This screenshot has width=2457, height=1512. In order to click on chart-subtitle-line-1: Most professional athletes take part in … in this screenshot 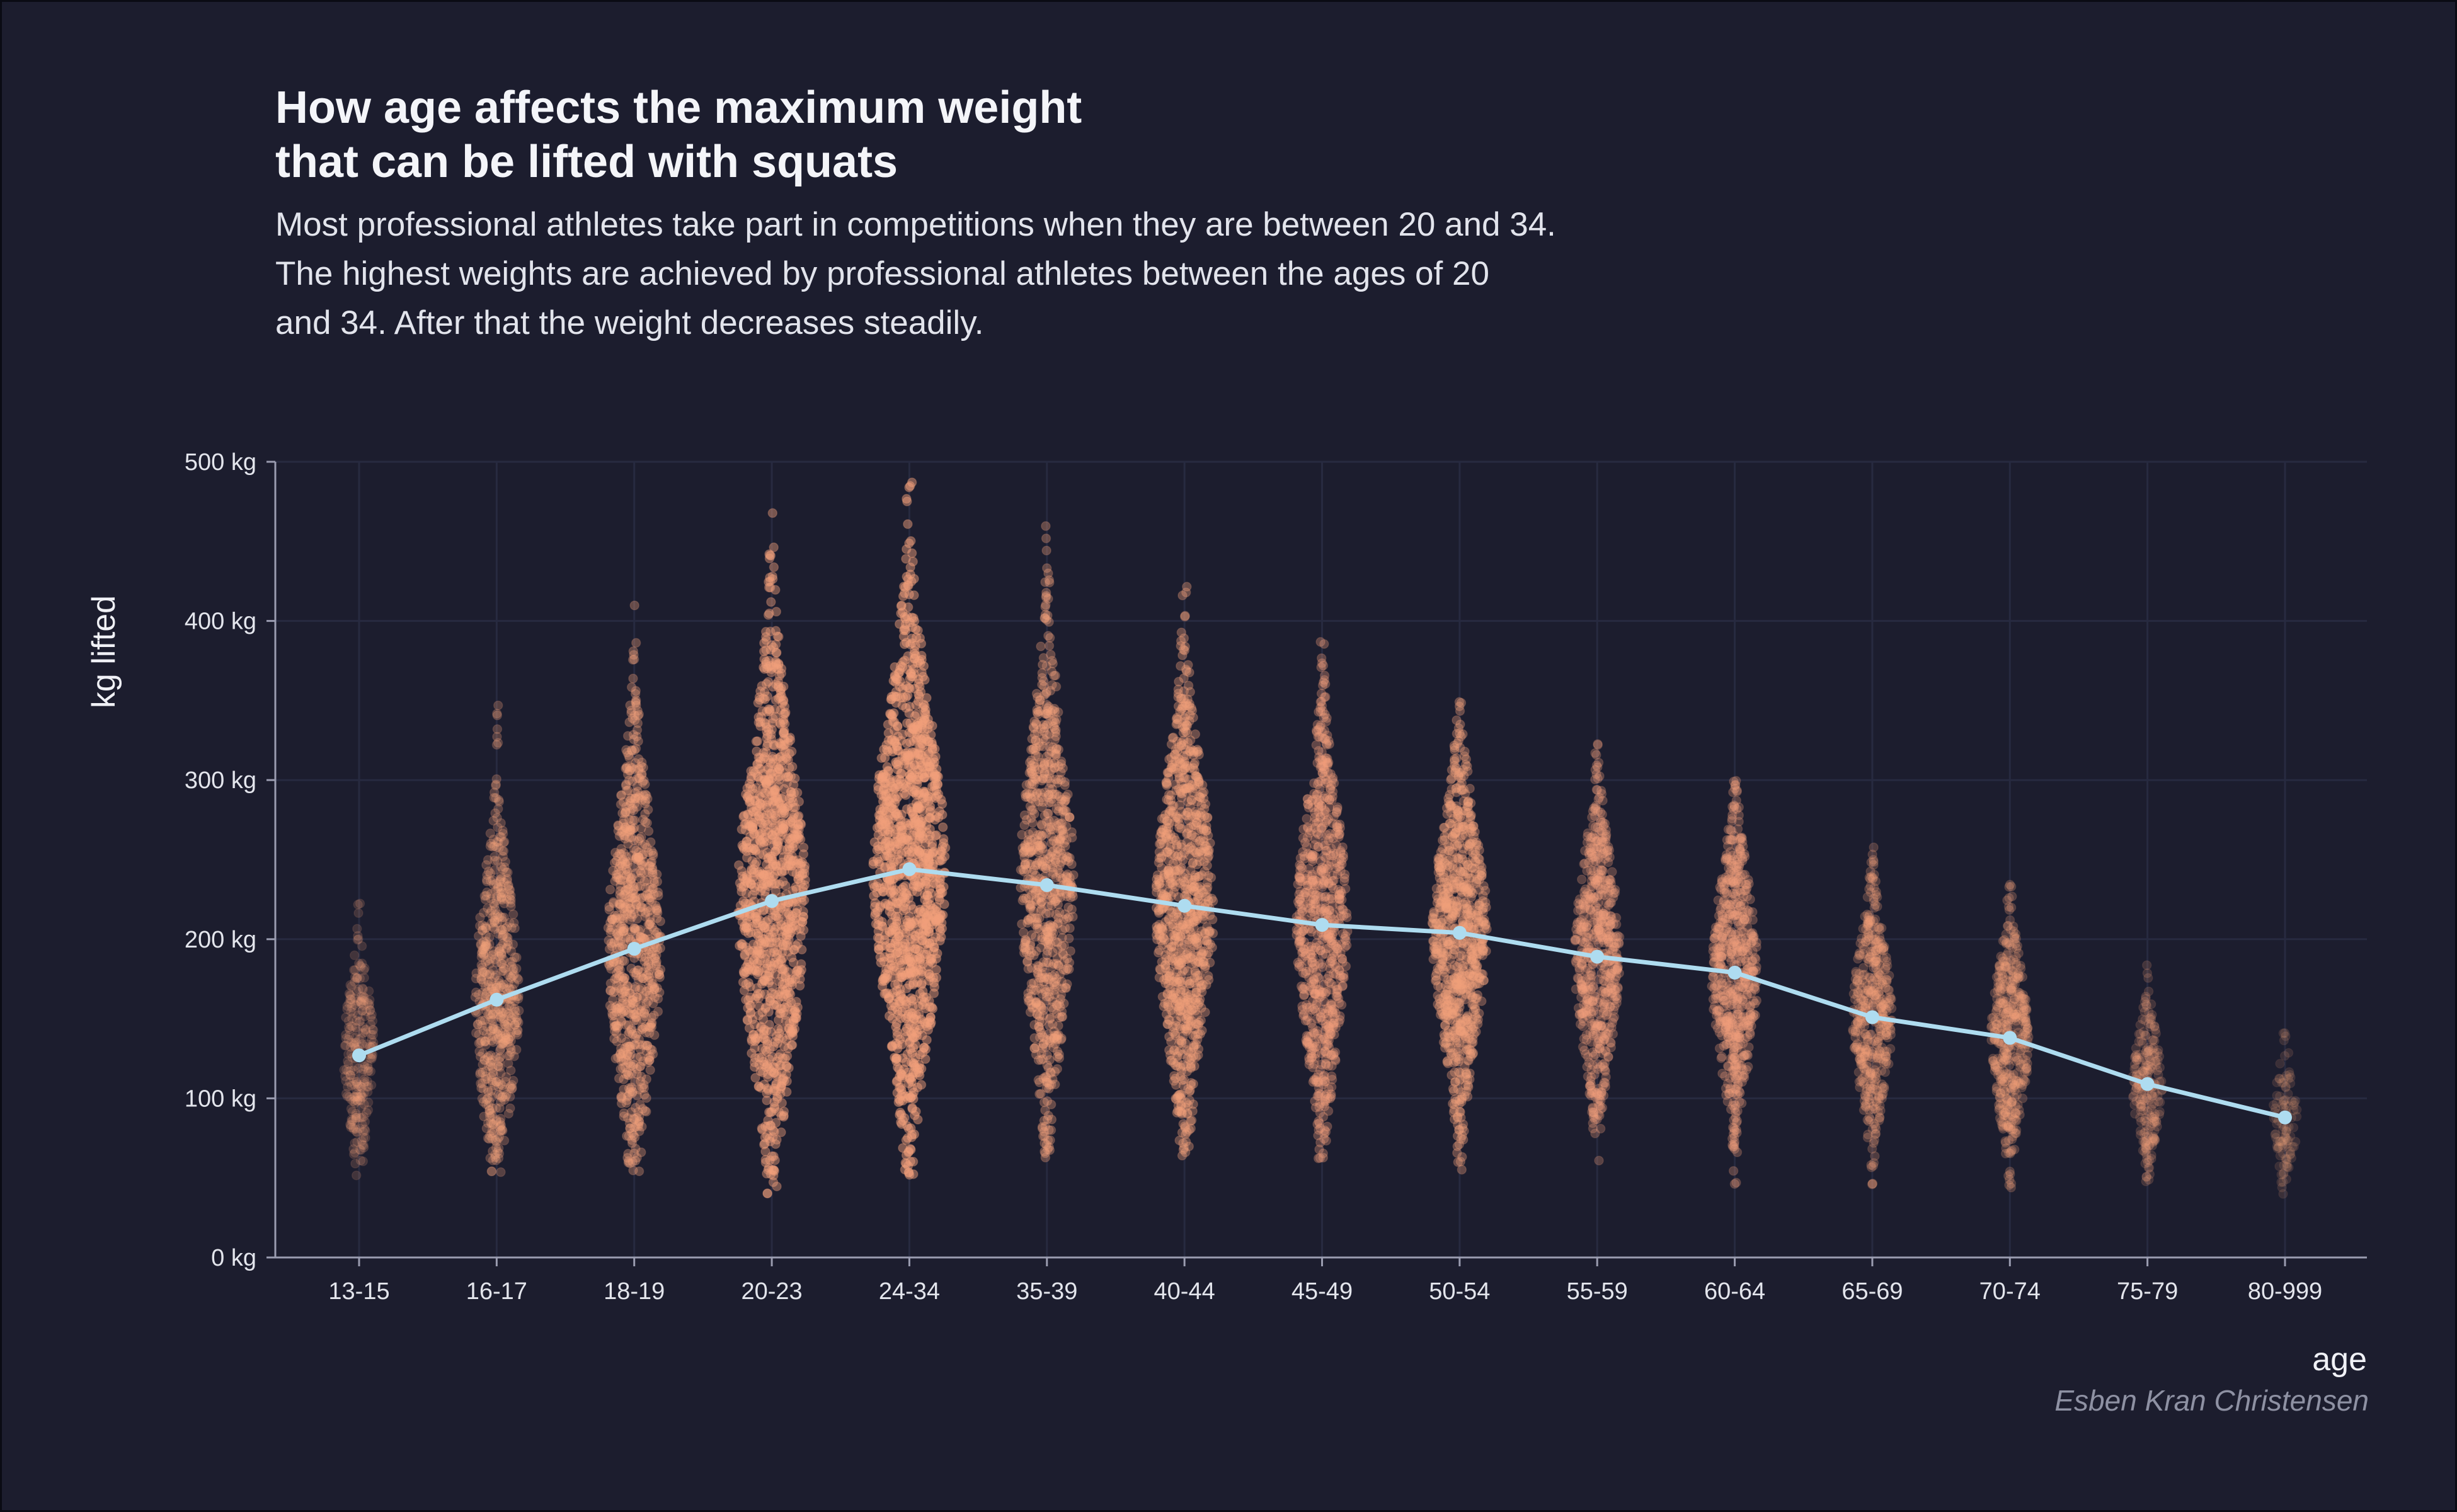, I will do `click(915, 224)`.